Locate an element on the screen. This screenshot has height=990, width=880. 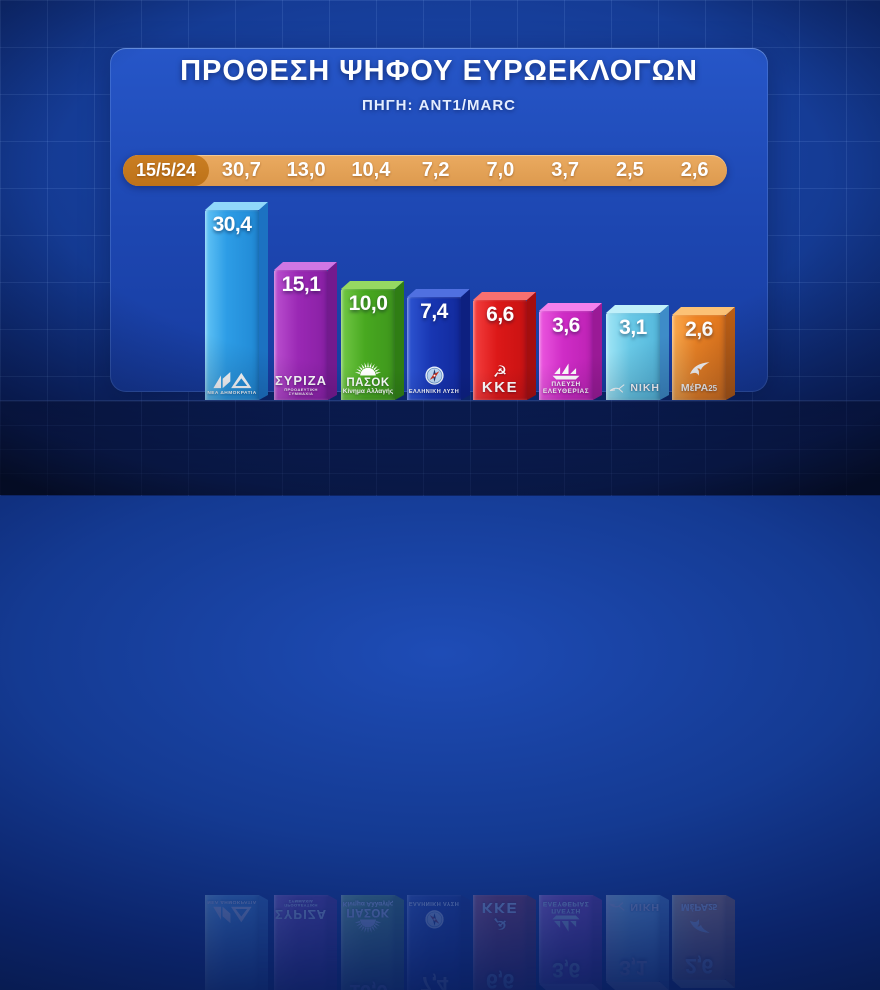
kke-logo: ☭ ΚΚΕ is located at coordinates (500, 380).